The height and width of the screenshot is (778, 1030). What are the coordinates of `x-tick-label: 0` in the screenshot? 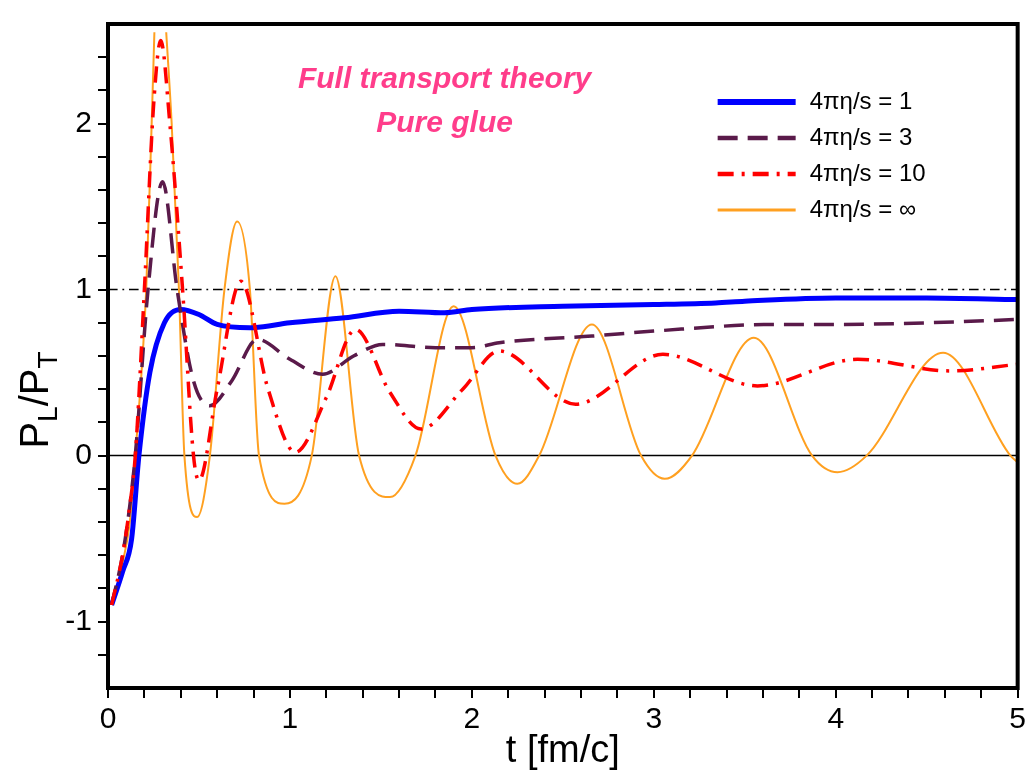 It's located at (108, 718).